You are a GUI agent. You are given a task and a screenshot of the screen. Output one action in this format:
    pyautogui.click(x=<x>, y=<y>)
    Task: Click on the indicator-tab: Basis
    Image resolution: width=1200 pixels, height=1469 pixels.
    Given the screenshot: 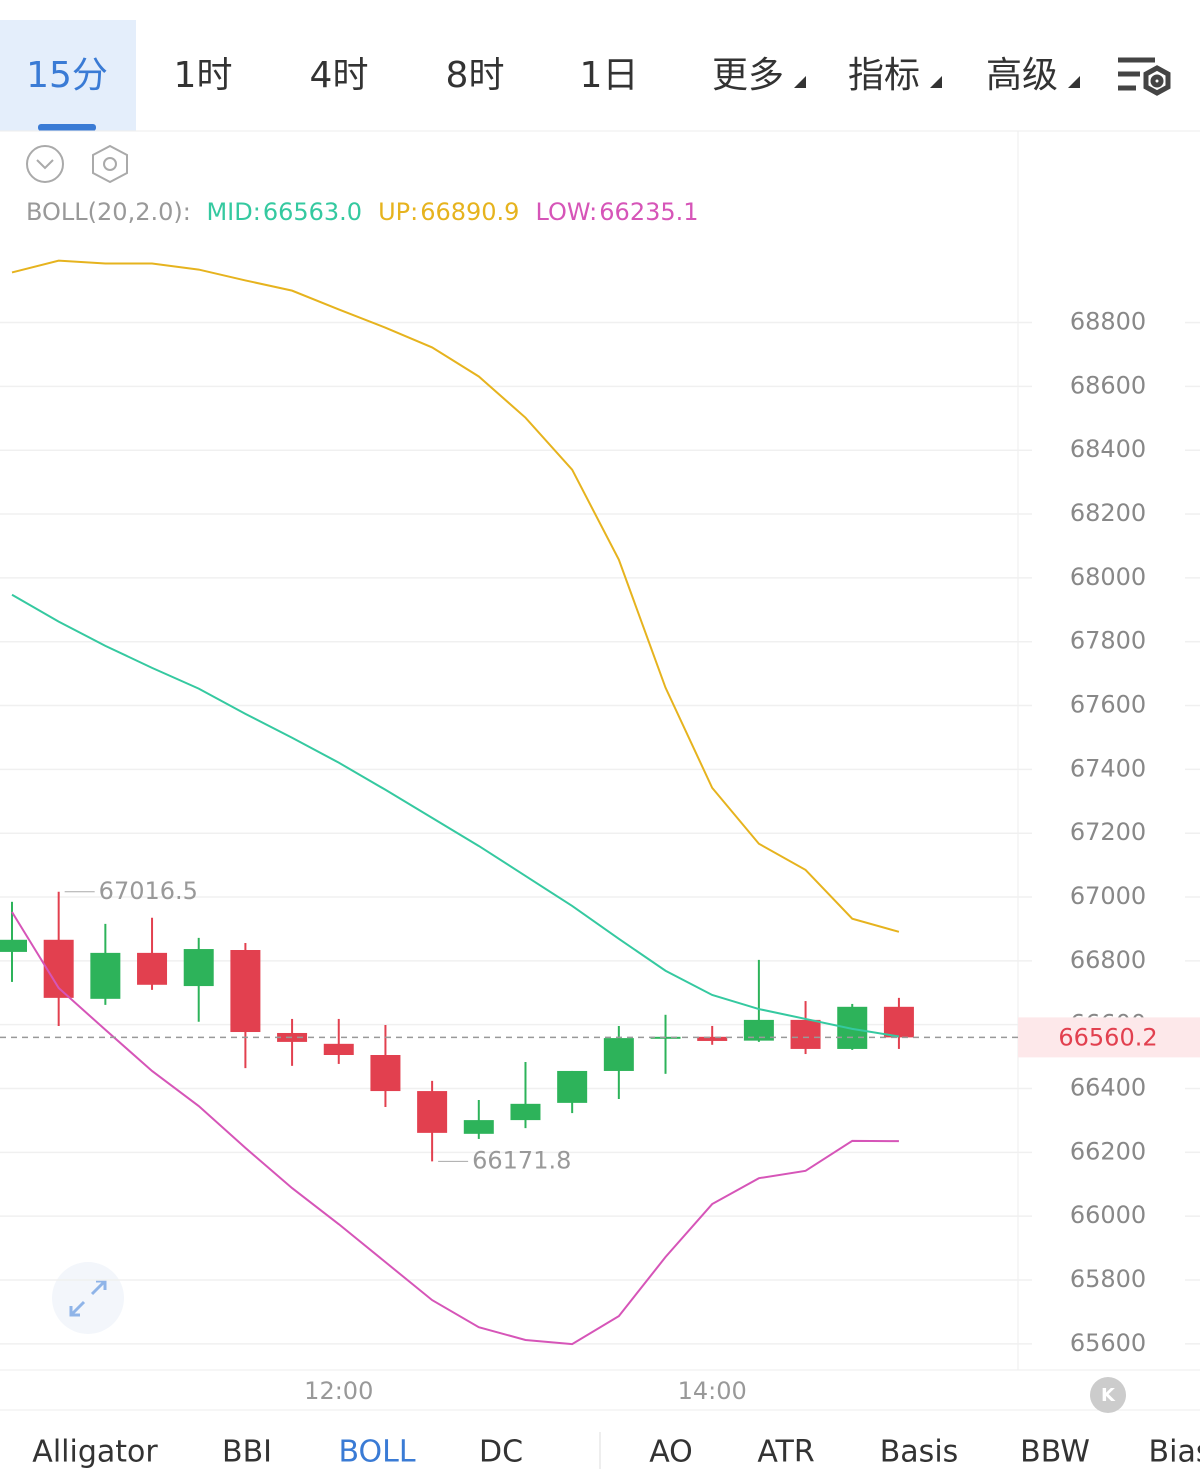 What is the action you would take?
    pyautogui.click(x=919, y=1452)
    